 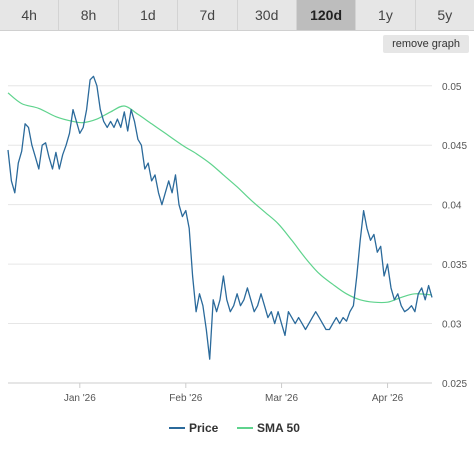 I want to click on tab-1y: 1y, so click(x=386, y=15).